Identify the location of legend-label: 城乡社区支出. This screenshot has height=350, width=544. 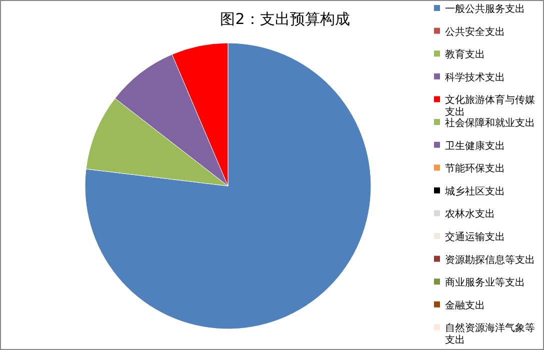
(474, 191).